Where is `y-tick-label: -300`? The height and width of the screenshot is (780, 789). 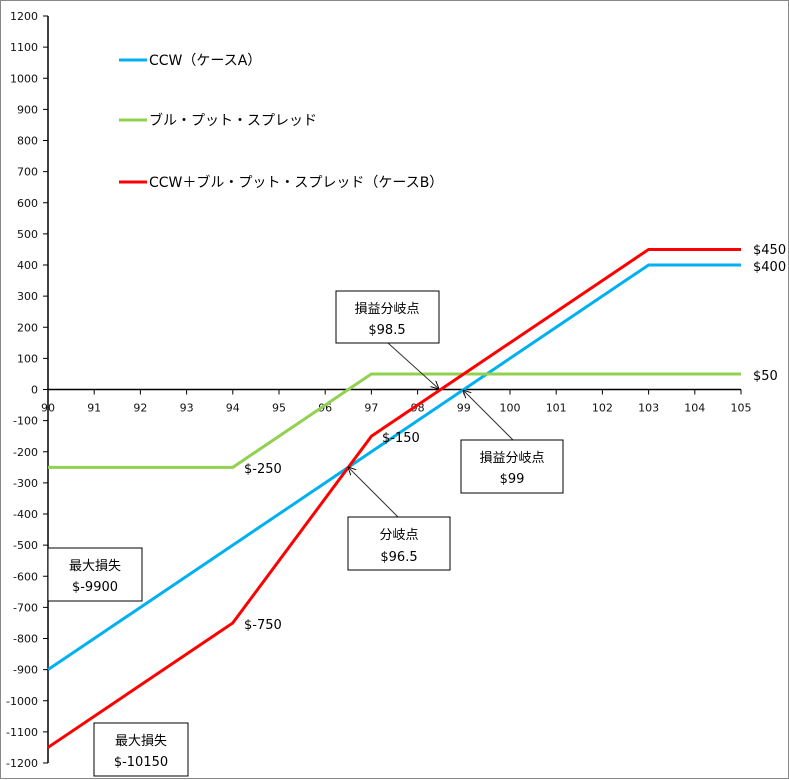 y-tick-label: -300 is located at coordinates (25, 483).